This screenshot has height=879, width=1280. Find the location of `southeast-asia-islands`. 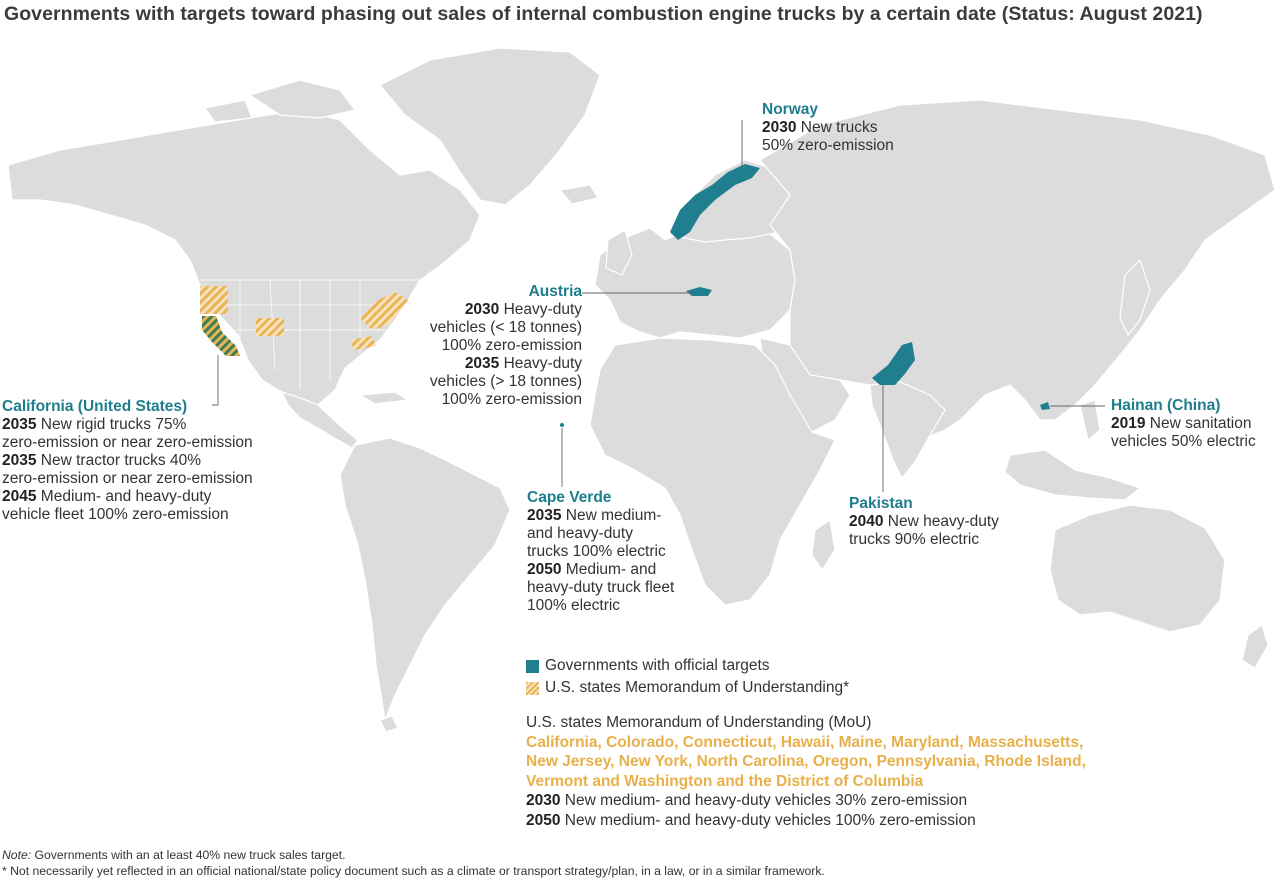

southeast-asia-islands is located at coordinates (1073, 475).